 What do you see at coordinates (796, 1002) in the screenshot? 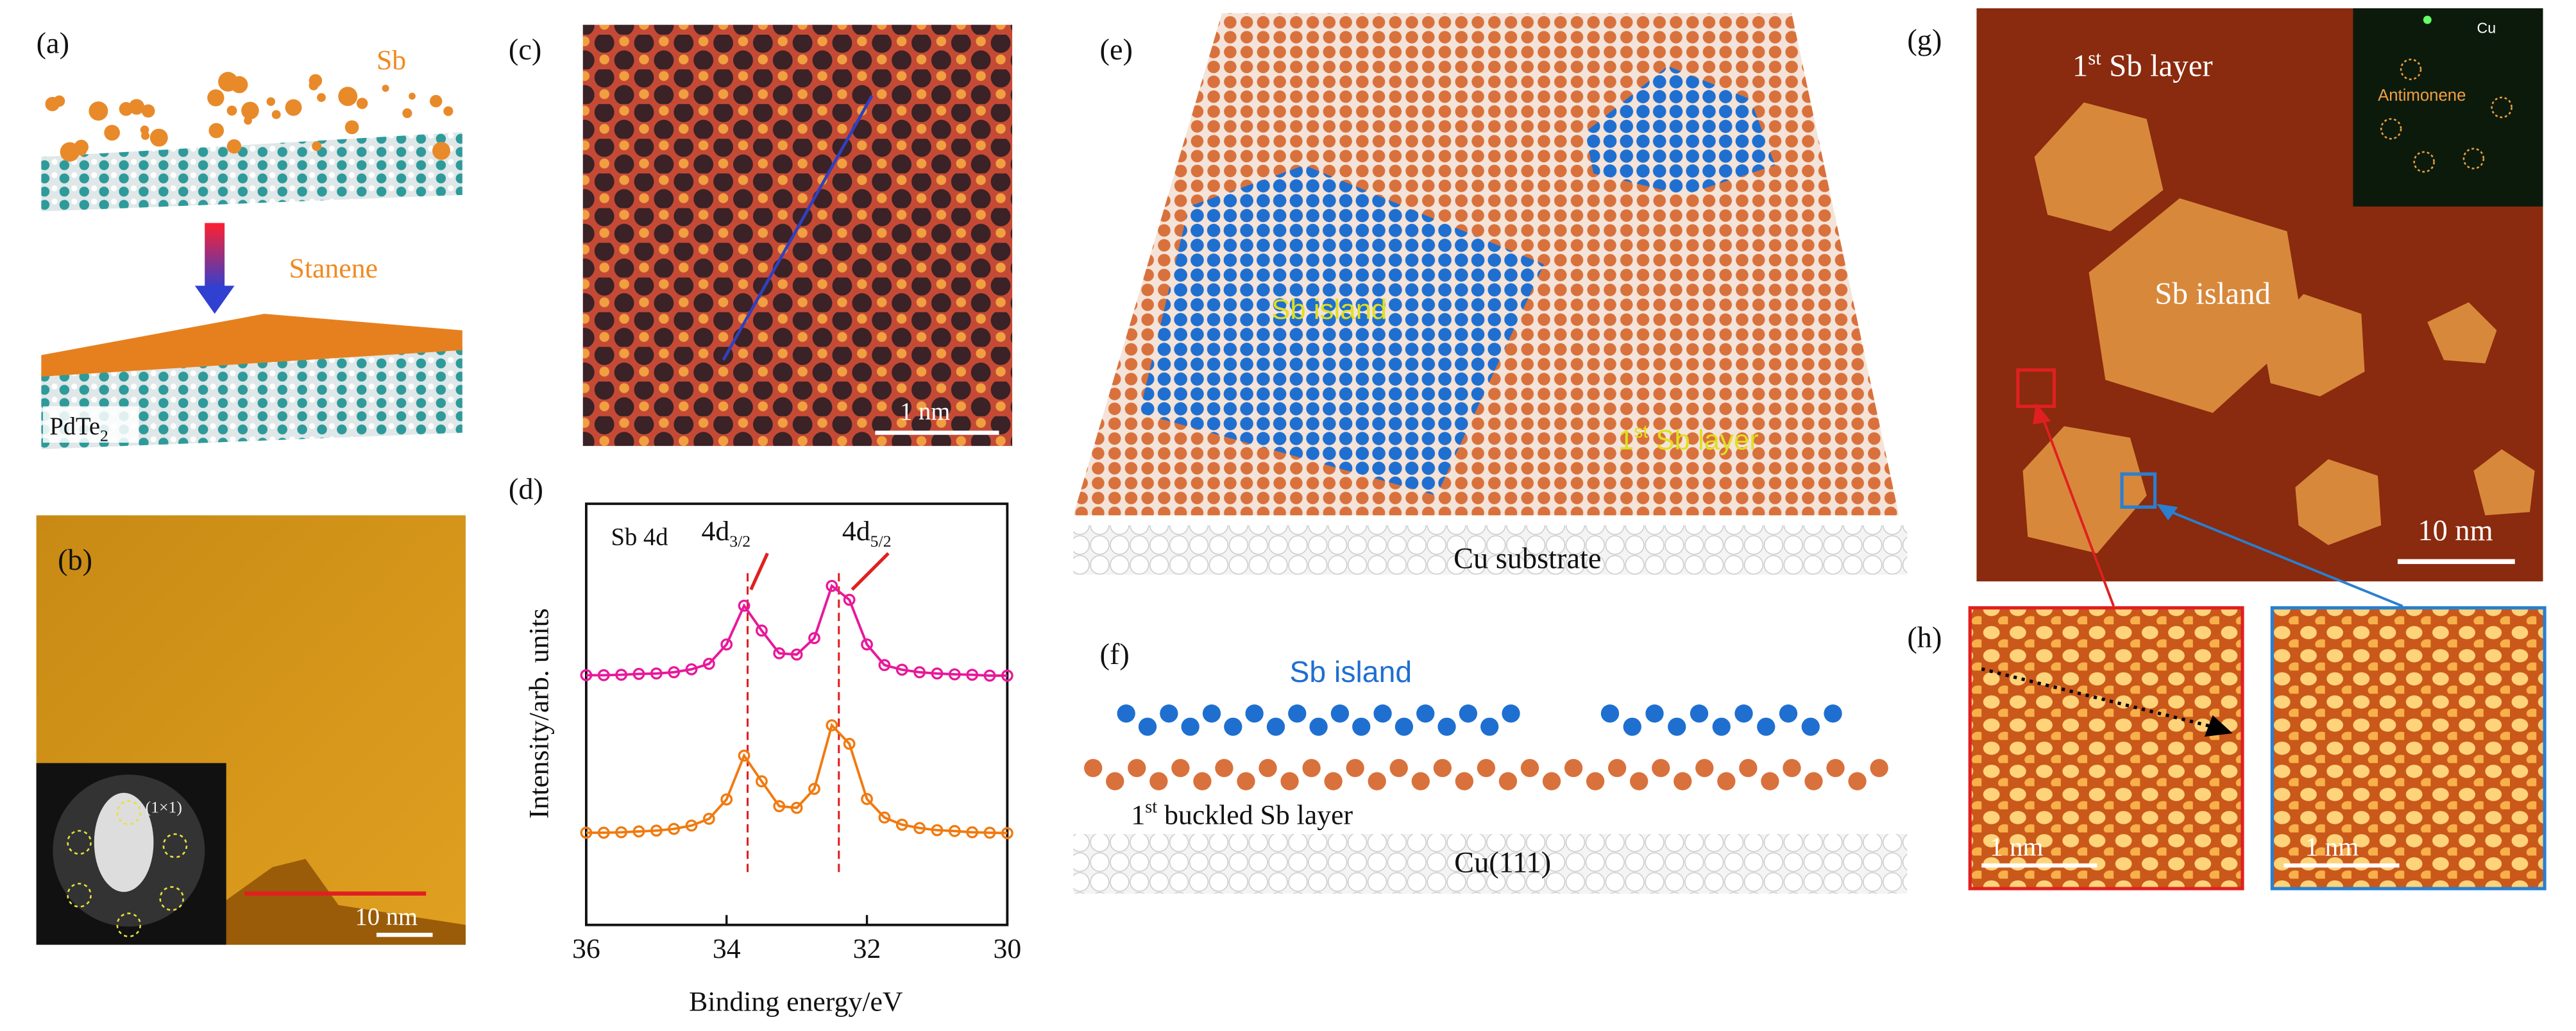
I see `x-axis-label: Binding energy/eV` at bounding box center [796, 1002].